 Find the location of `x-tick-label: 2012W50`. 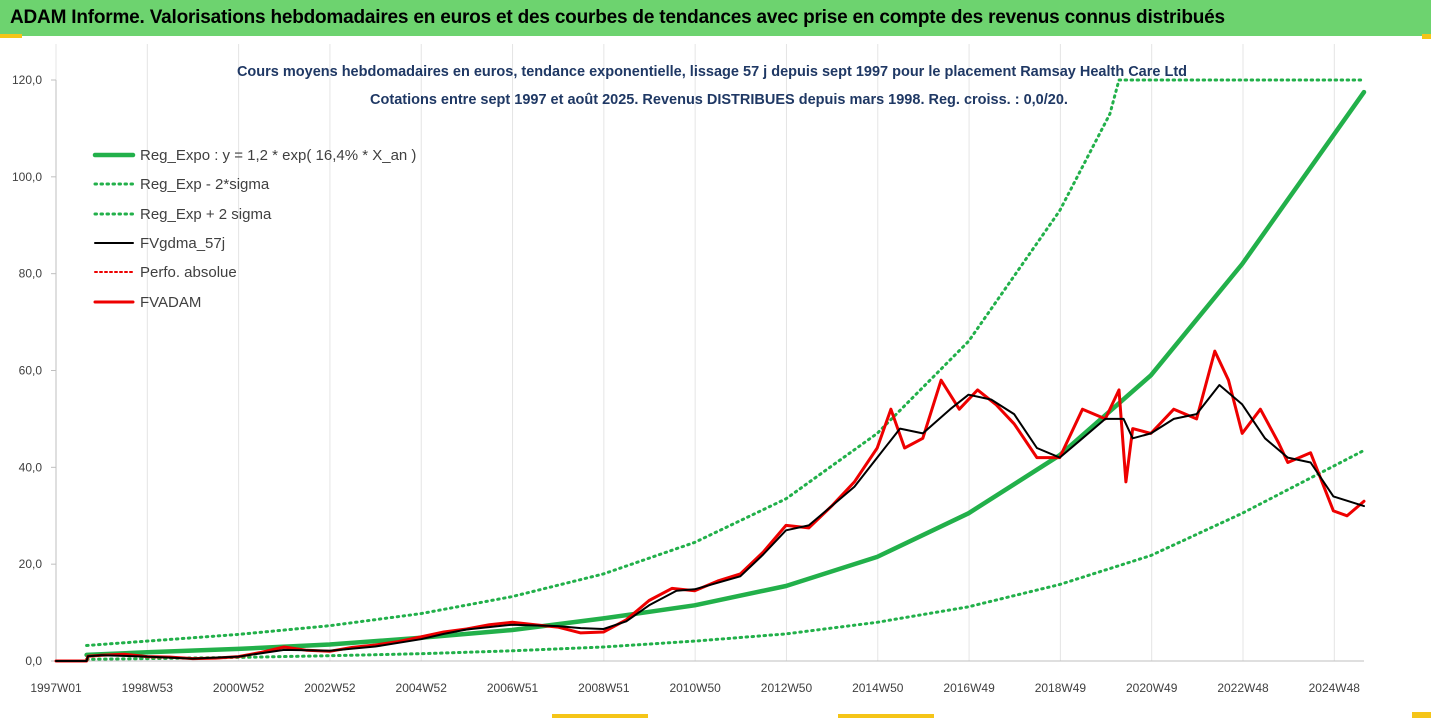

x-tick-label: 2012W50 is located at coordinates (787, 688).